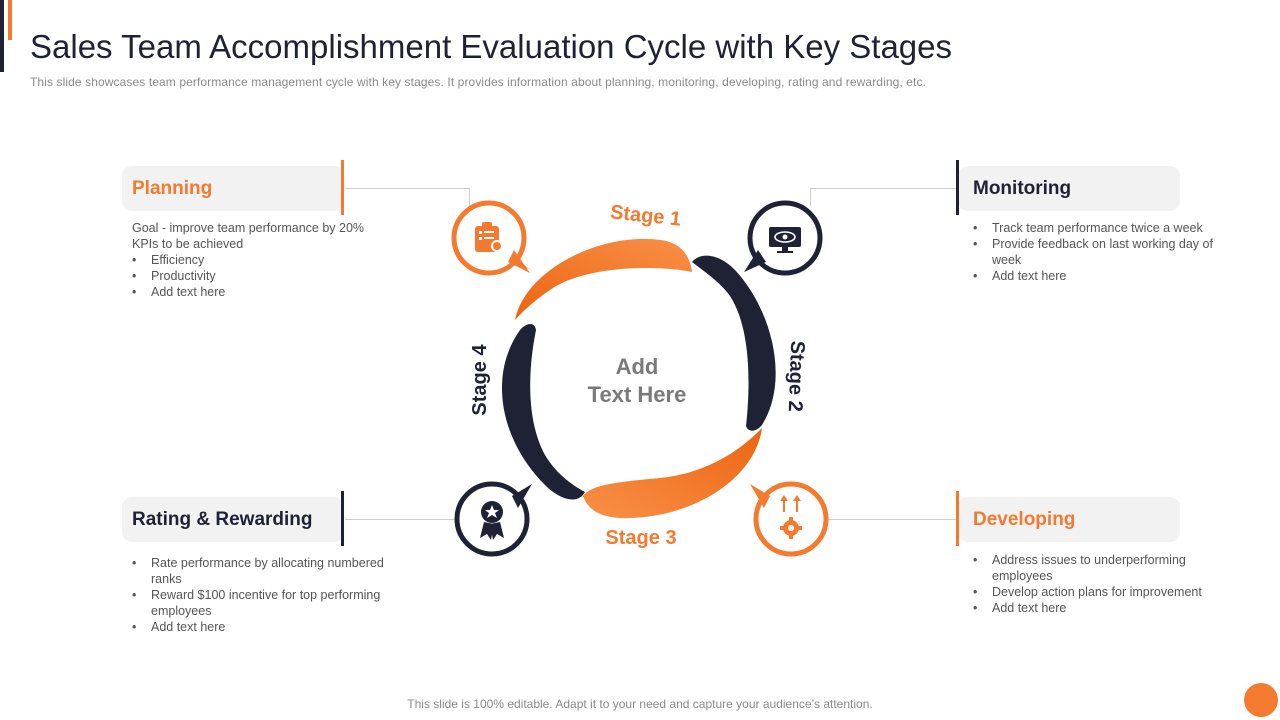  What do you see at coordinates (1098, 608) in the screenshot?
I see `developing-bullet: Add text here` at bounding box center [1098, 608].